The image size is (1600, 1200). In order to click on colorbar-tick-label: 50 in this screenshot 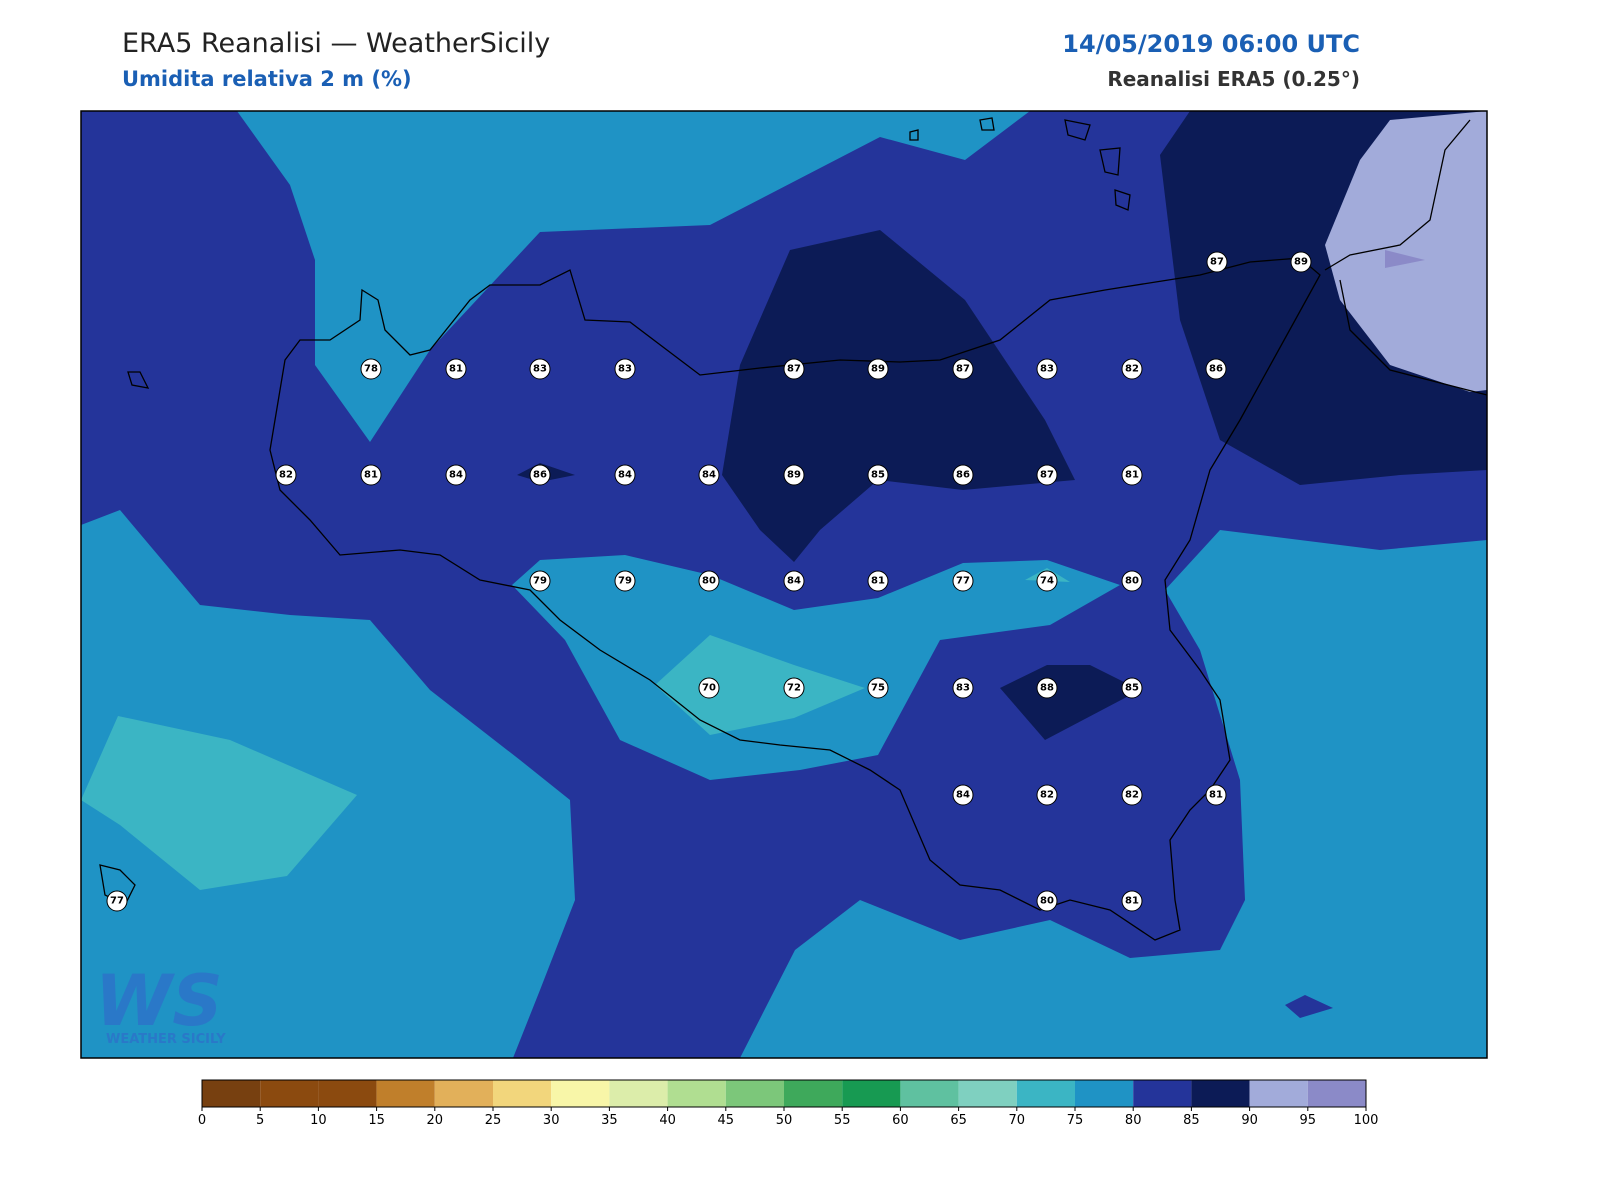, I will do `click(784, 1120)`.